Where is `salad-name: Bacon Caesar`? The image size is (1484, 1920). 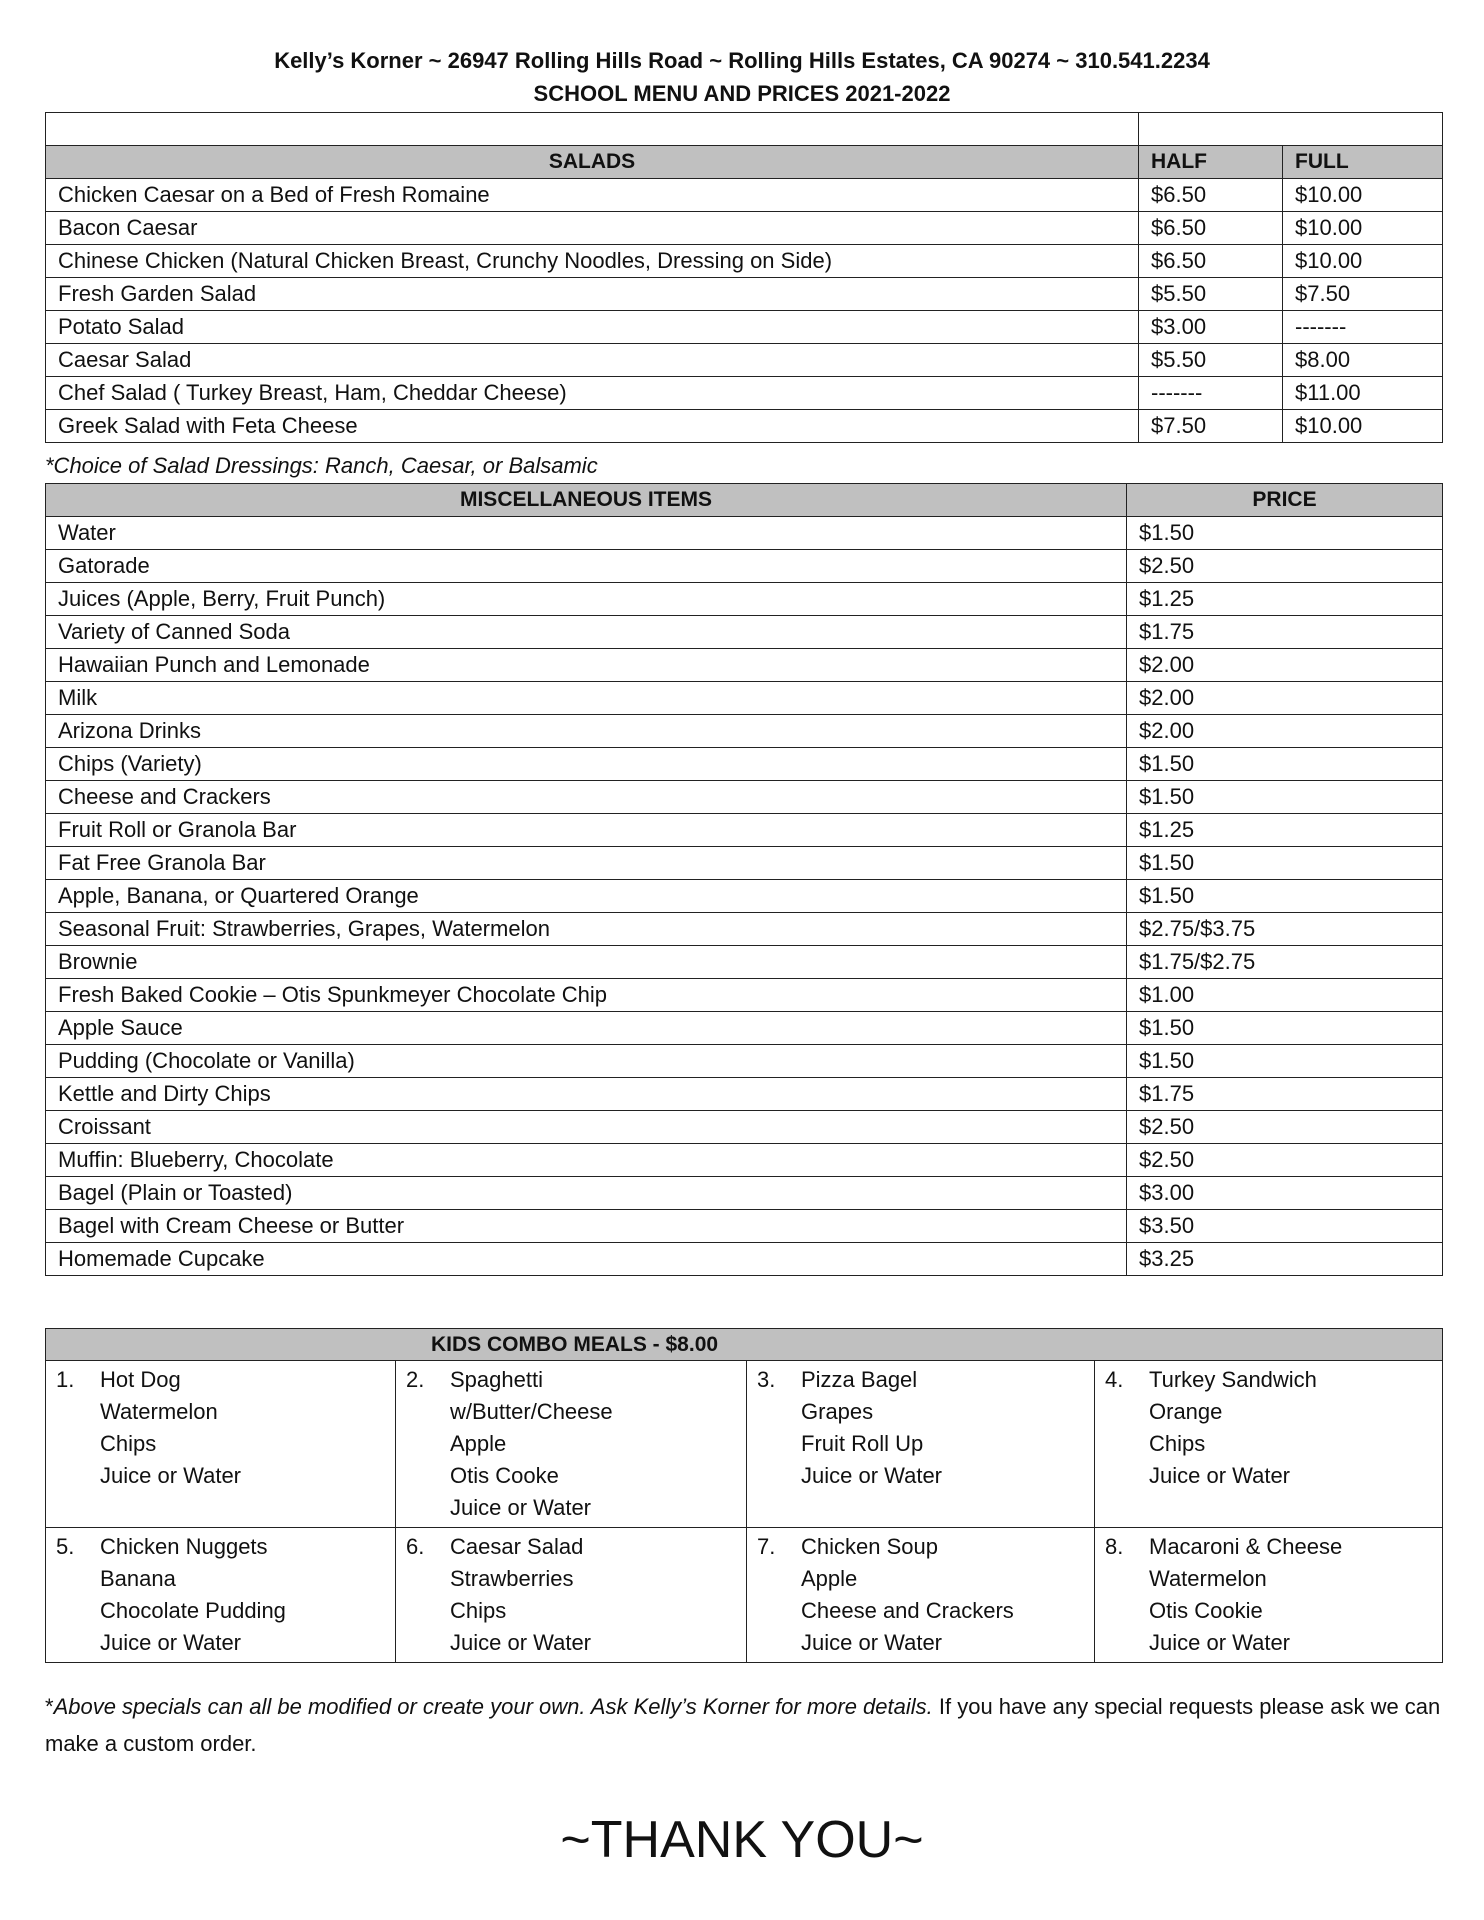
salad-name: Bacon Caesar is located at coordinates (592, 228).